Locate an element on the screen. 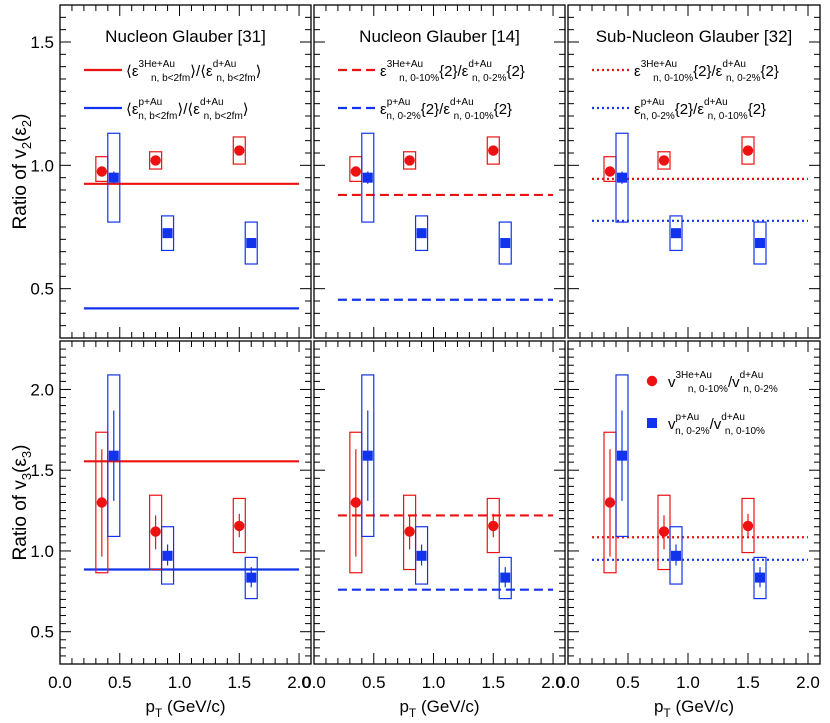 The height and width of the screenshot is (723, 830). y-tick-label: 2.0 is located at coordinates (42, 389).